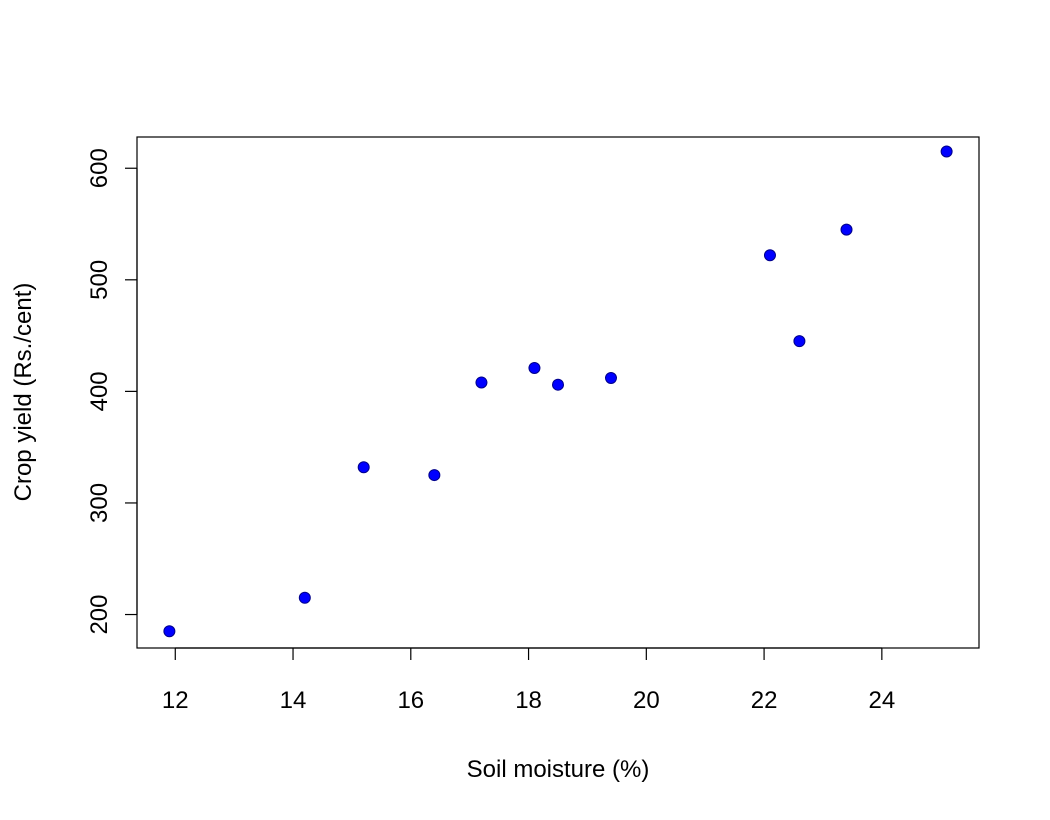  I want to click on x-axis-title: Soil moisture (%), so click(558, 769).